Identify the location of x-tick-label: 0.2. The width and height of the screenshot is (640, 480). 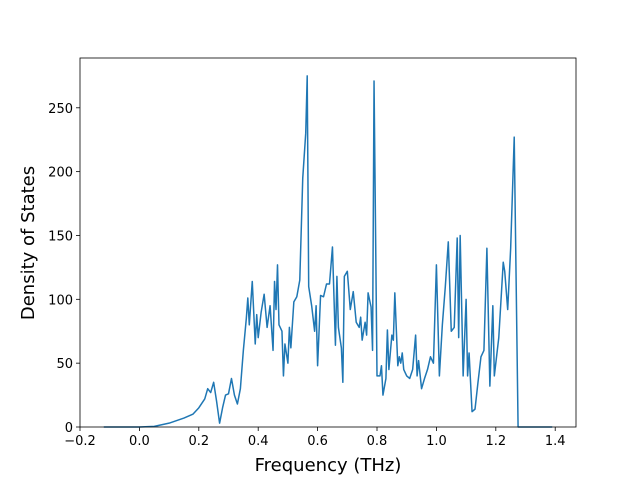
(198, 441).